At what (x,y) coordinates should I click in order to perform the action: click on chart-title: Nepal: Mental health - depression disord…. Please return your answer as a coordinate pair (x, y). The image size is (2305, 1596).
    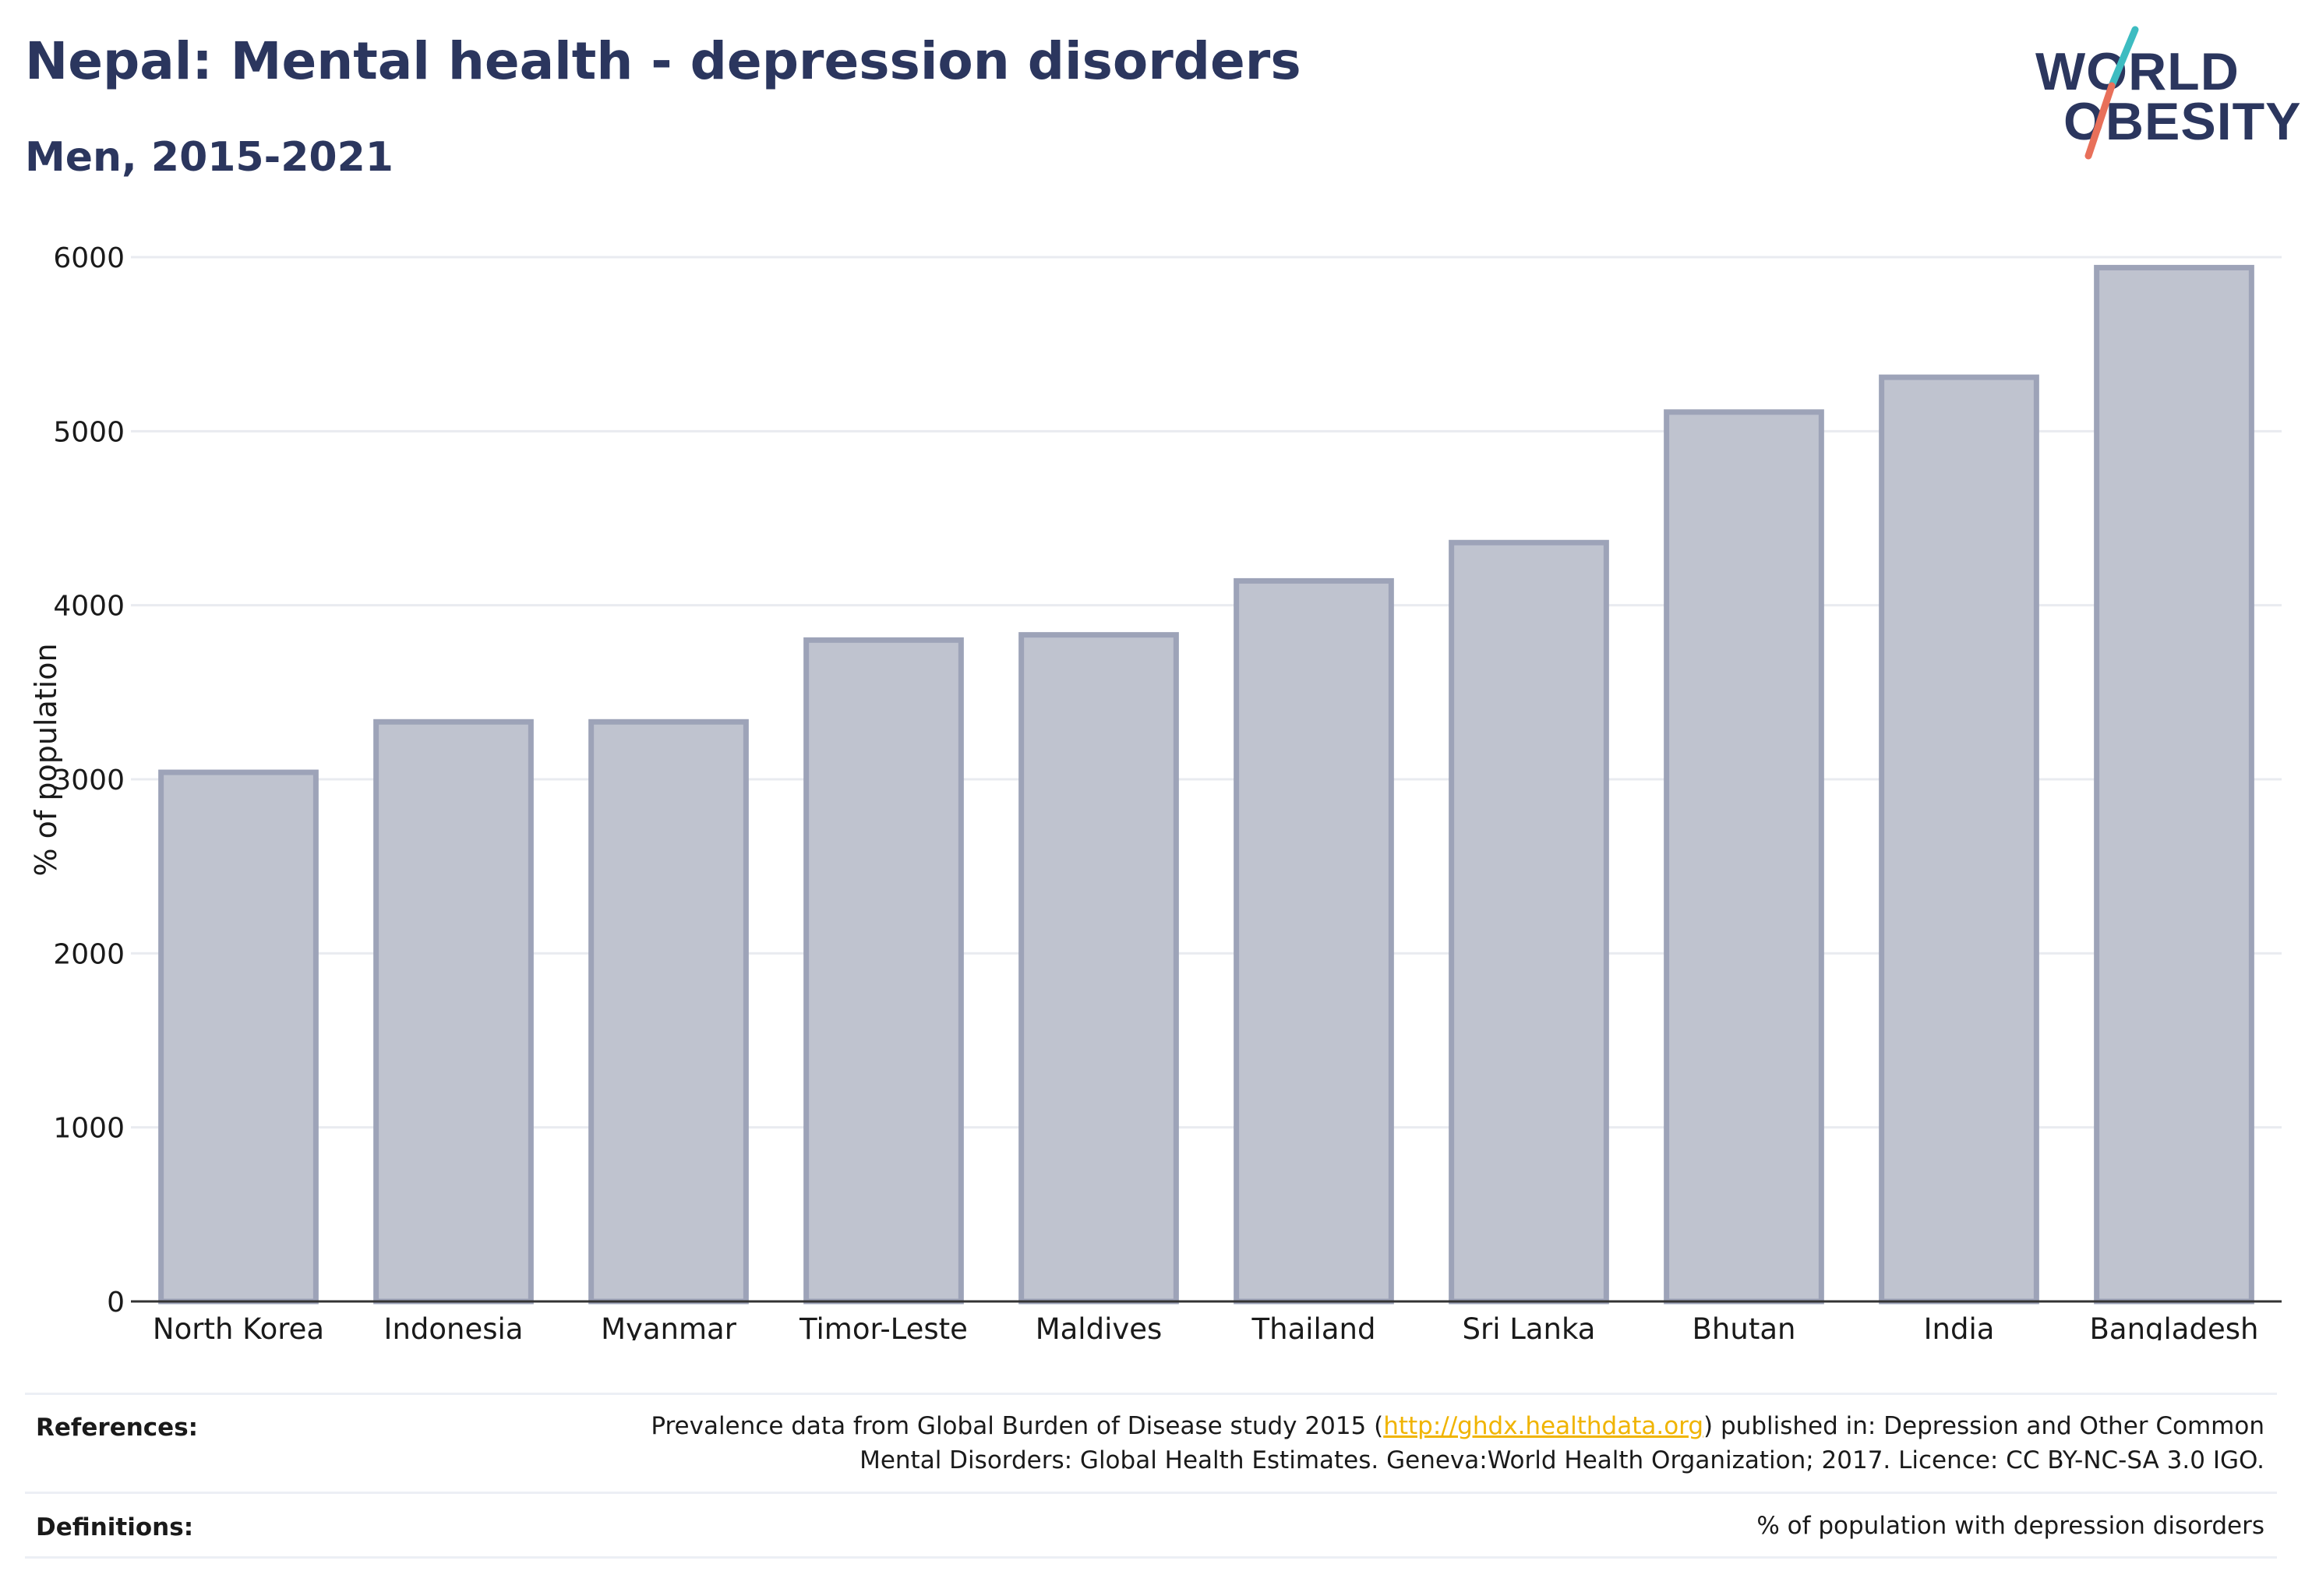
    Looking at the image, I should click on (663, 61).